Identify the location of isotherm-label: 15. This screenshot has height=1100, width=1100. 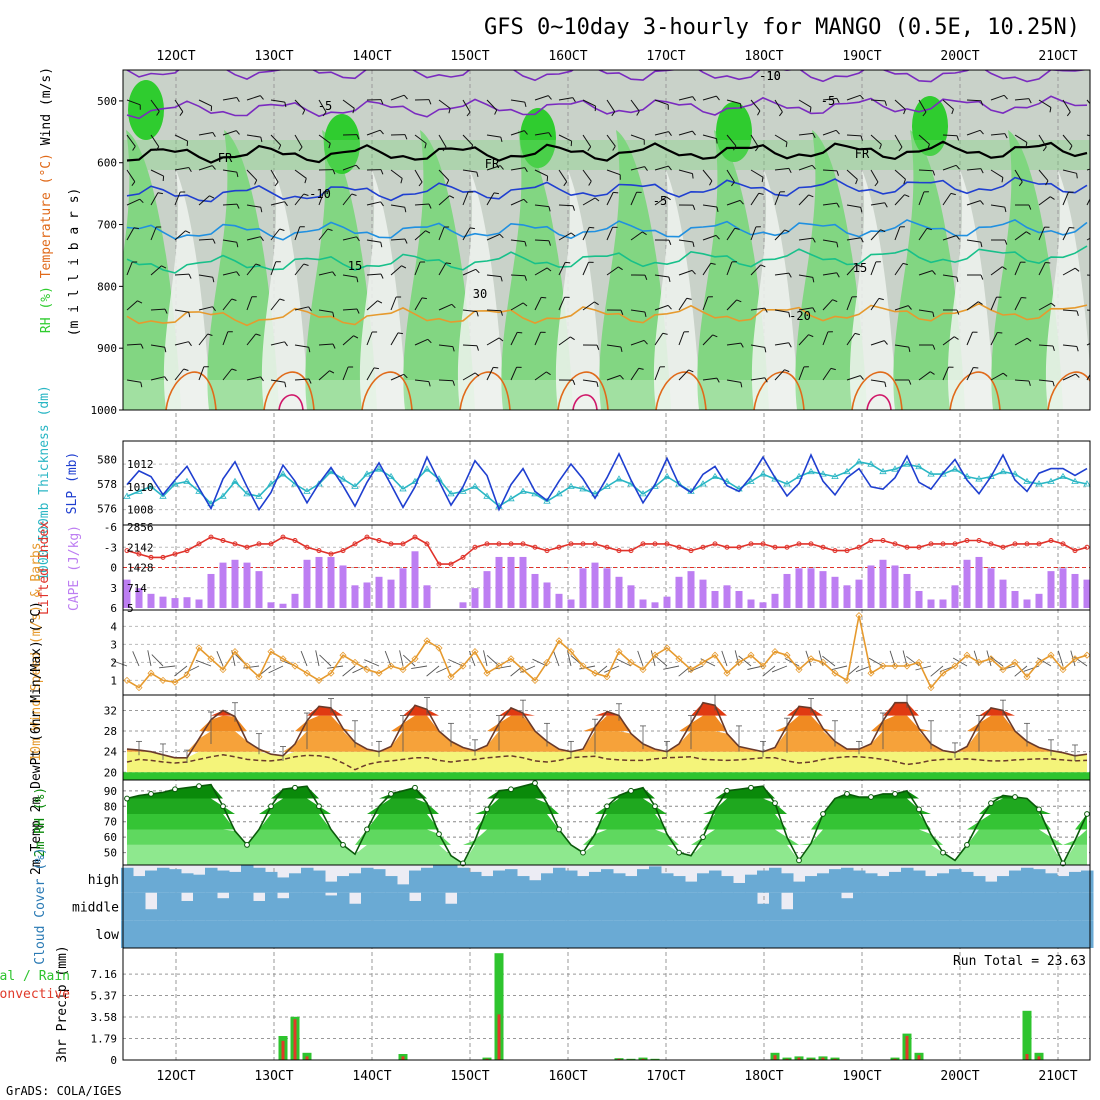
(355, 266).